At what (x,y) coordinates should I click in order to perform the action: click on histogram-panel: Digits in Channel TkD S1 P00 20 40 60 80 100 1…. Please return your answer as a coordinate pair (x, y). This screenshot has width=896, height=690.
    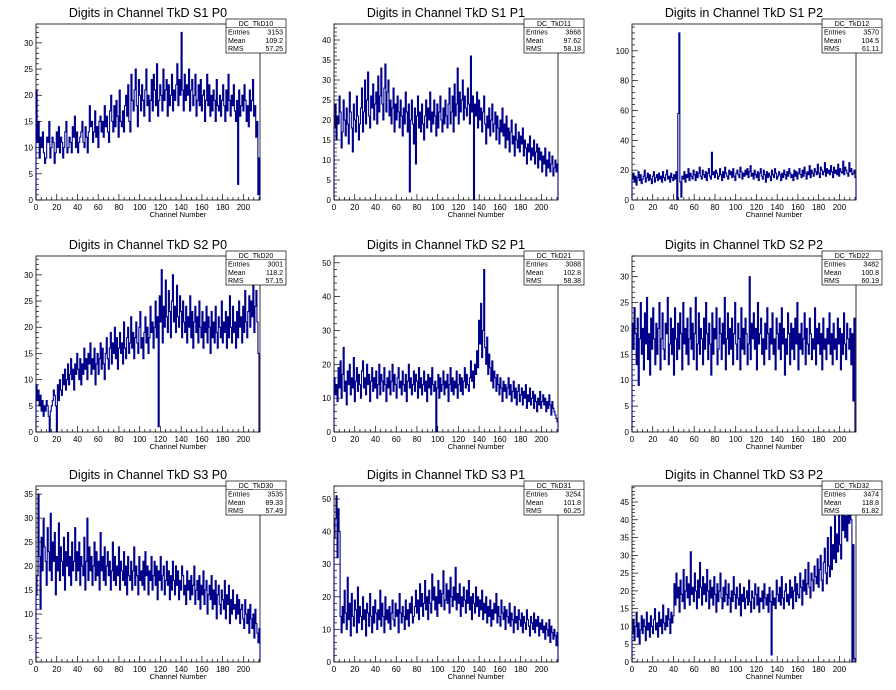
    Looking at the image, I should click on (155, 112).